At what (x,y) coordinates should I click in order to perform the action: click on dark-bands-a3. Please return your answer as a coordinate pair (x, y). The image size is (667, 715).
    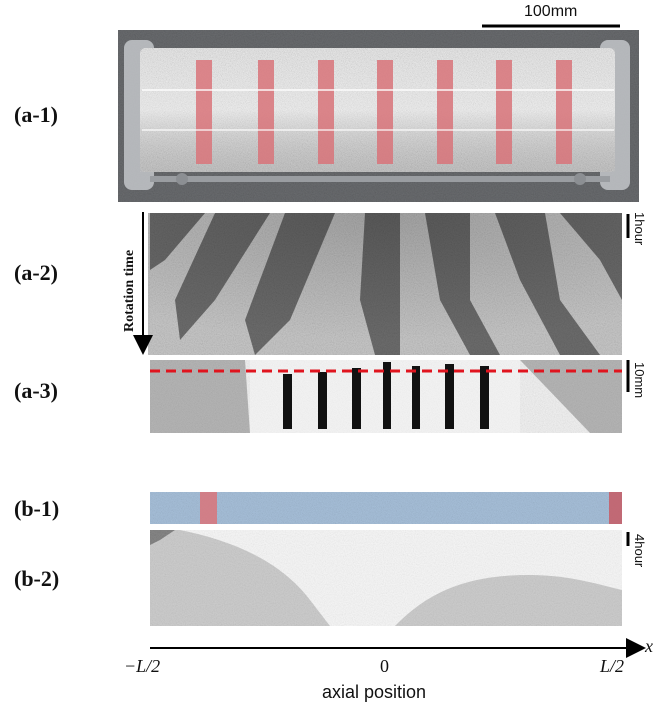
    Looking at the image, I should click on (386, 395).